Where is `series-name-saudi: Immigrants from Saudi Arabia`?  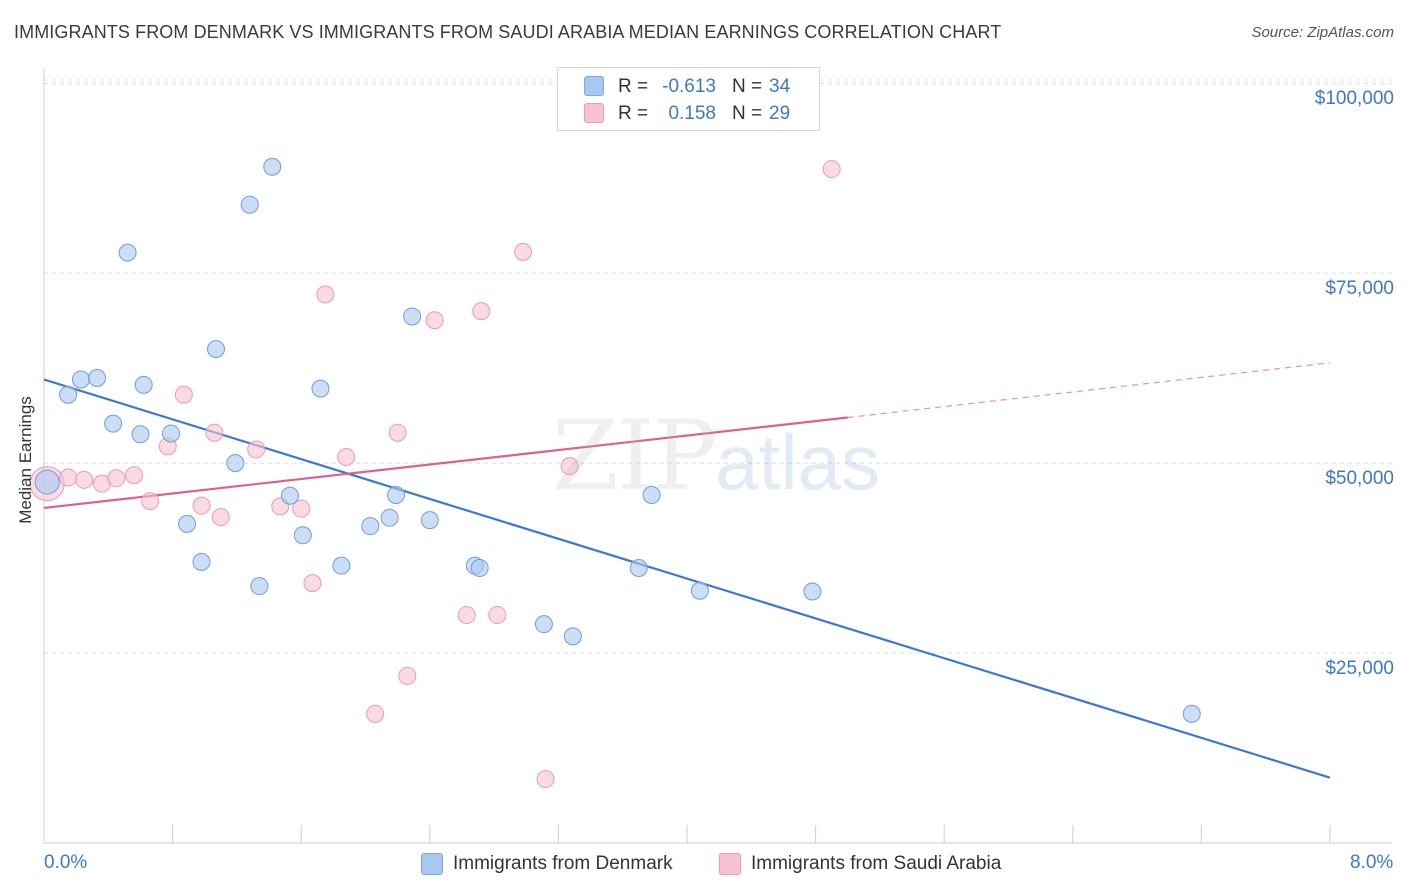 series-name-saudi: Immigrants from Saudi Arabia is located at coordinates (876, 863).